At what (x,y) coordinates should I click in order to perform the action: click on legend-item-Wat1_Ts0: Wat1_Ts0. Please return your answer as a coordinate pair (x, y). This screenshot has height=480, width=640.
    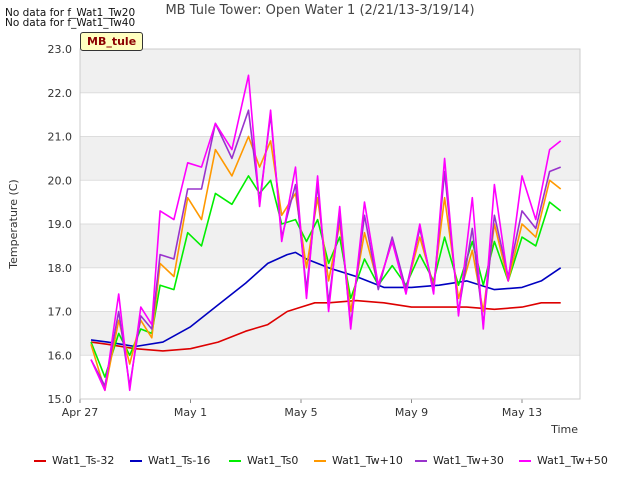
    Looking at the image, I should click on (263, 460).